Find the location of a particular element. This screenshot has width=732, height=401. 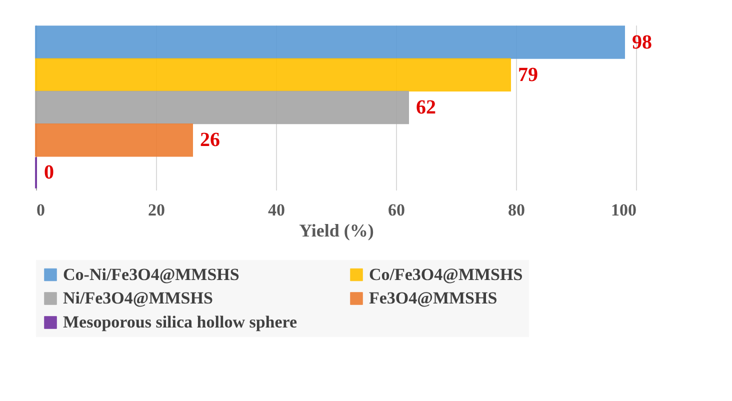

x-tick-label: 0 is located at coordinates (40, 210).